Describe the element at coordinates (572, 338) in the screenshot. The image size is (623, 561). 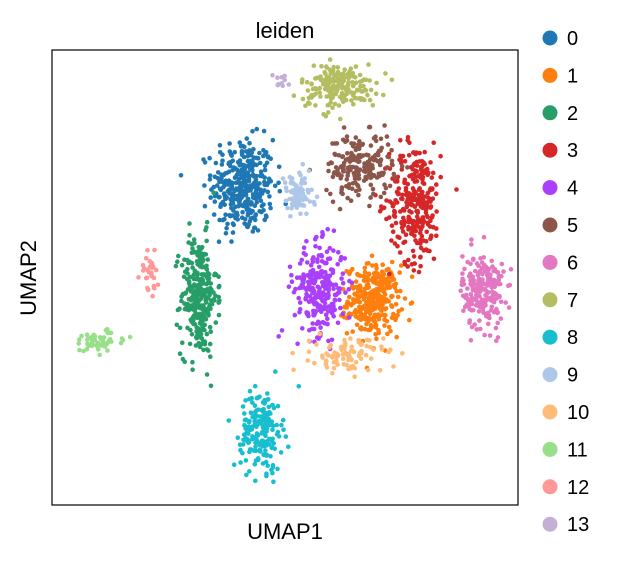
I see `legend-label: 8` at that location.